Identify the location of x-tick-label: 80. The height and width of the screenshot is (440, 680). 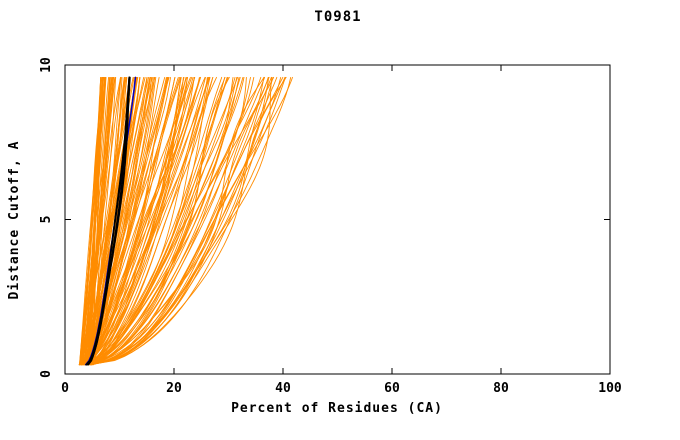
(501, 388).